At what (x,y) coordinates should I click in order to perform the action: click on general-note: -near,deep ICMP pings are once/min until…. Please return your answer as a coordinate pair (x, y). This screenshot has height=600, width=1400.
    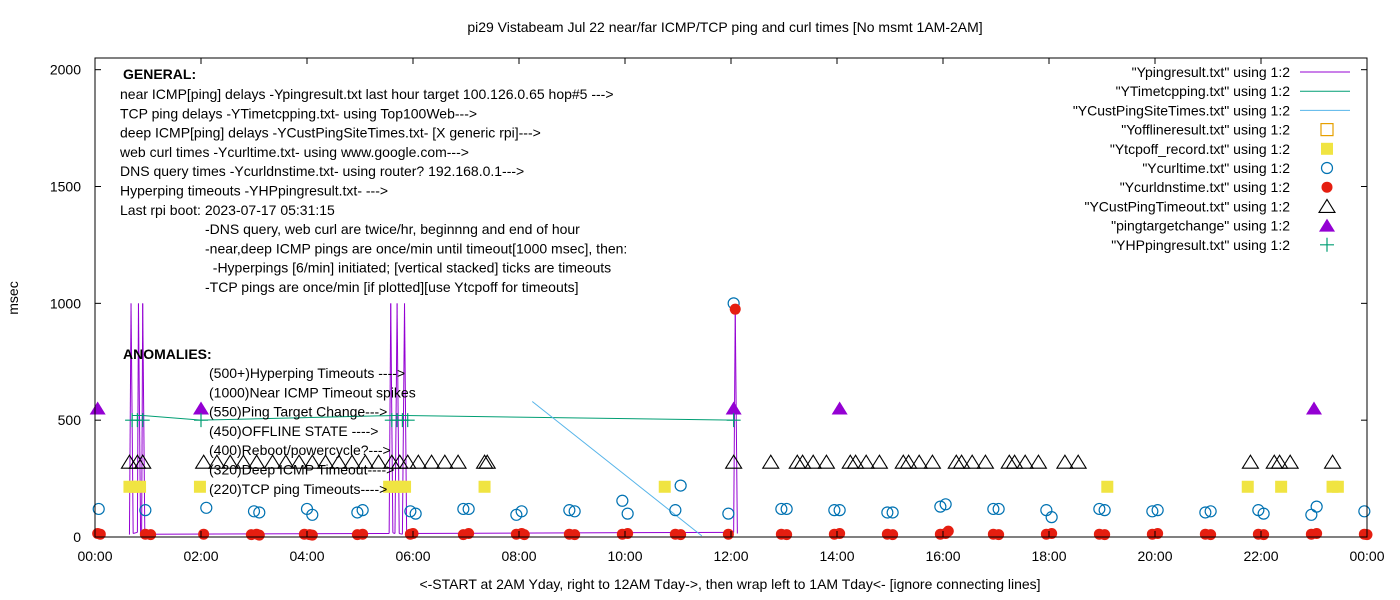
    Looking at the image, I should click on (416, 248).